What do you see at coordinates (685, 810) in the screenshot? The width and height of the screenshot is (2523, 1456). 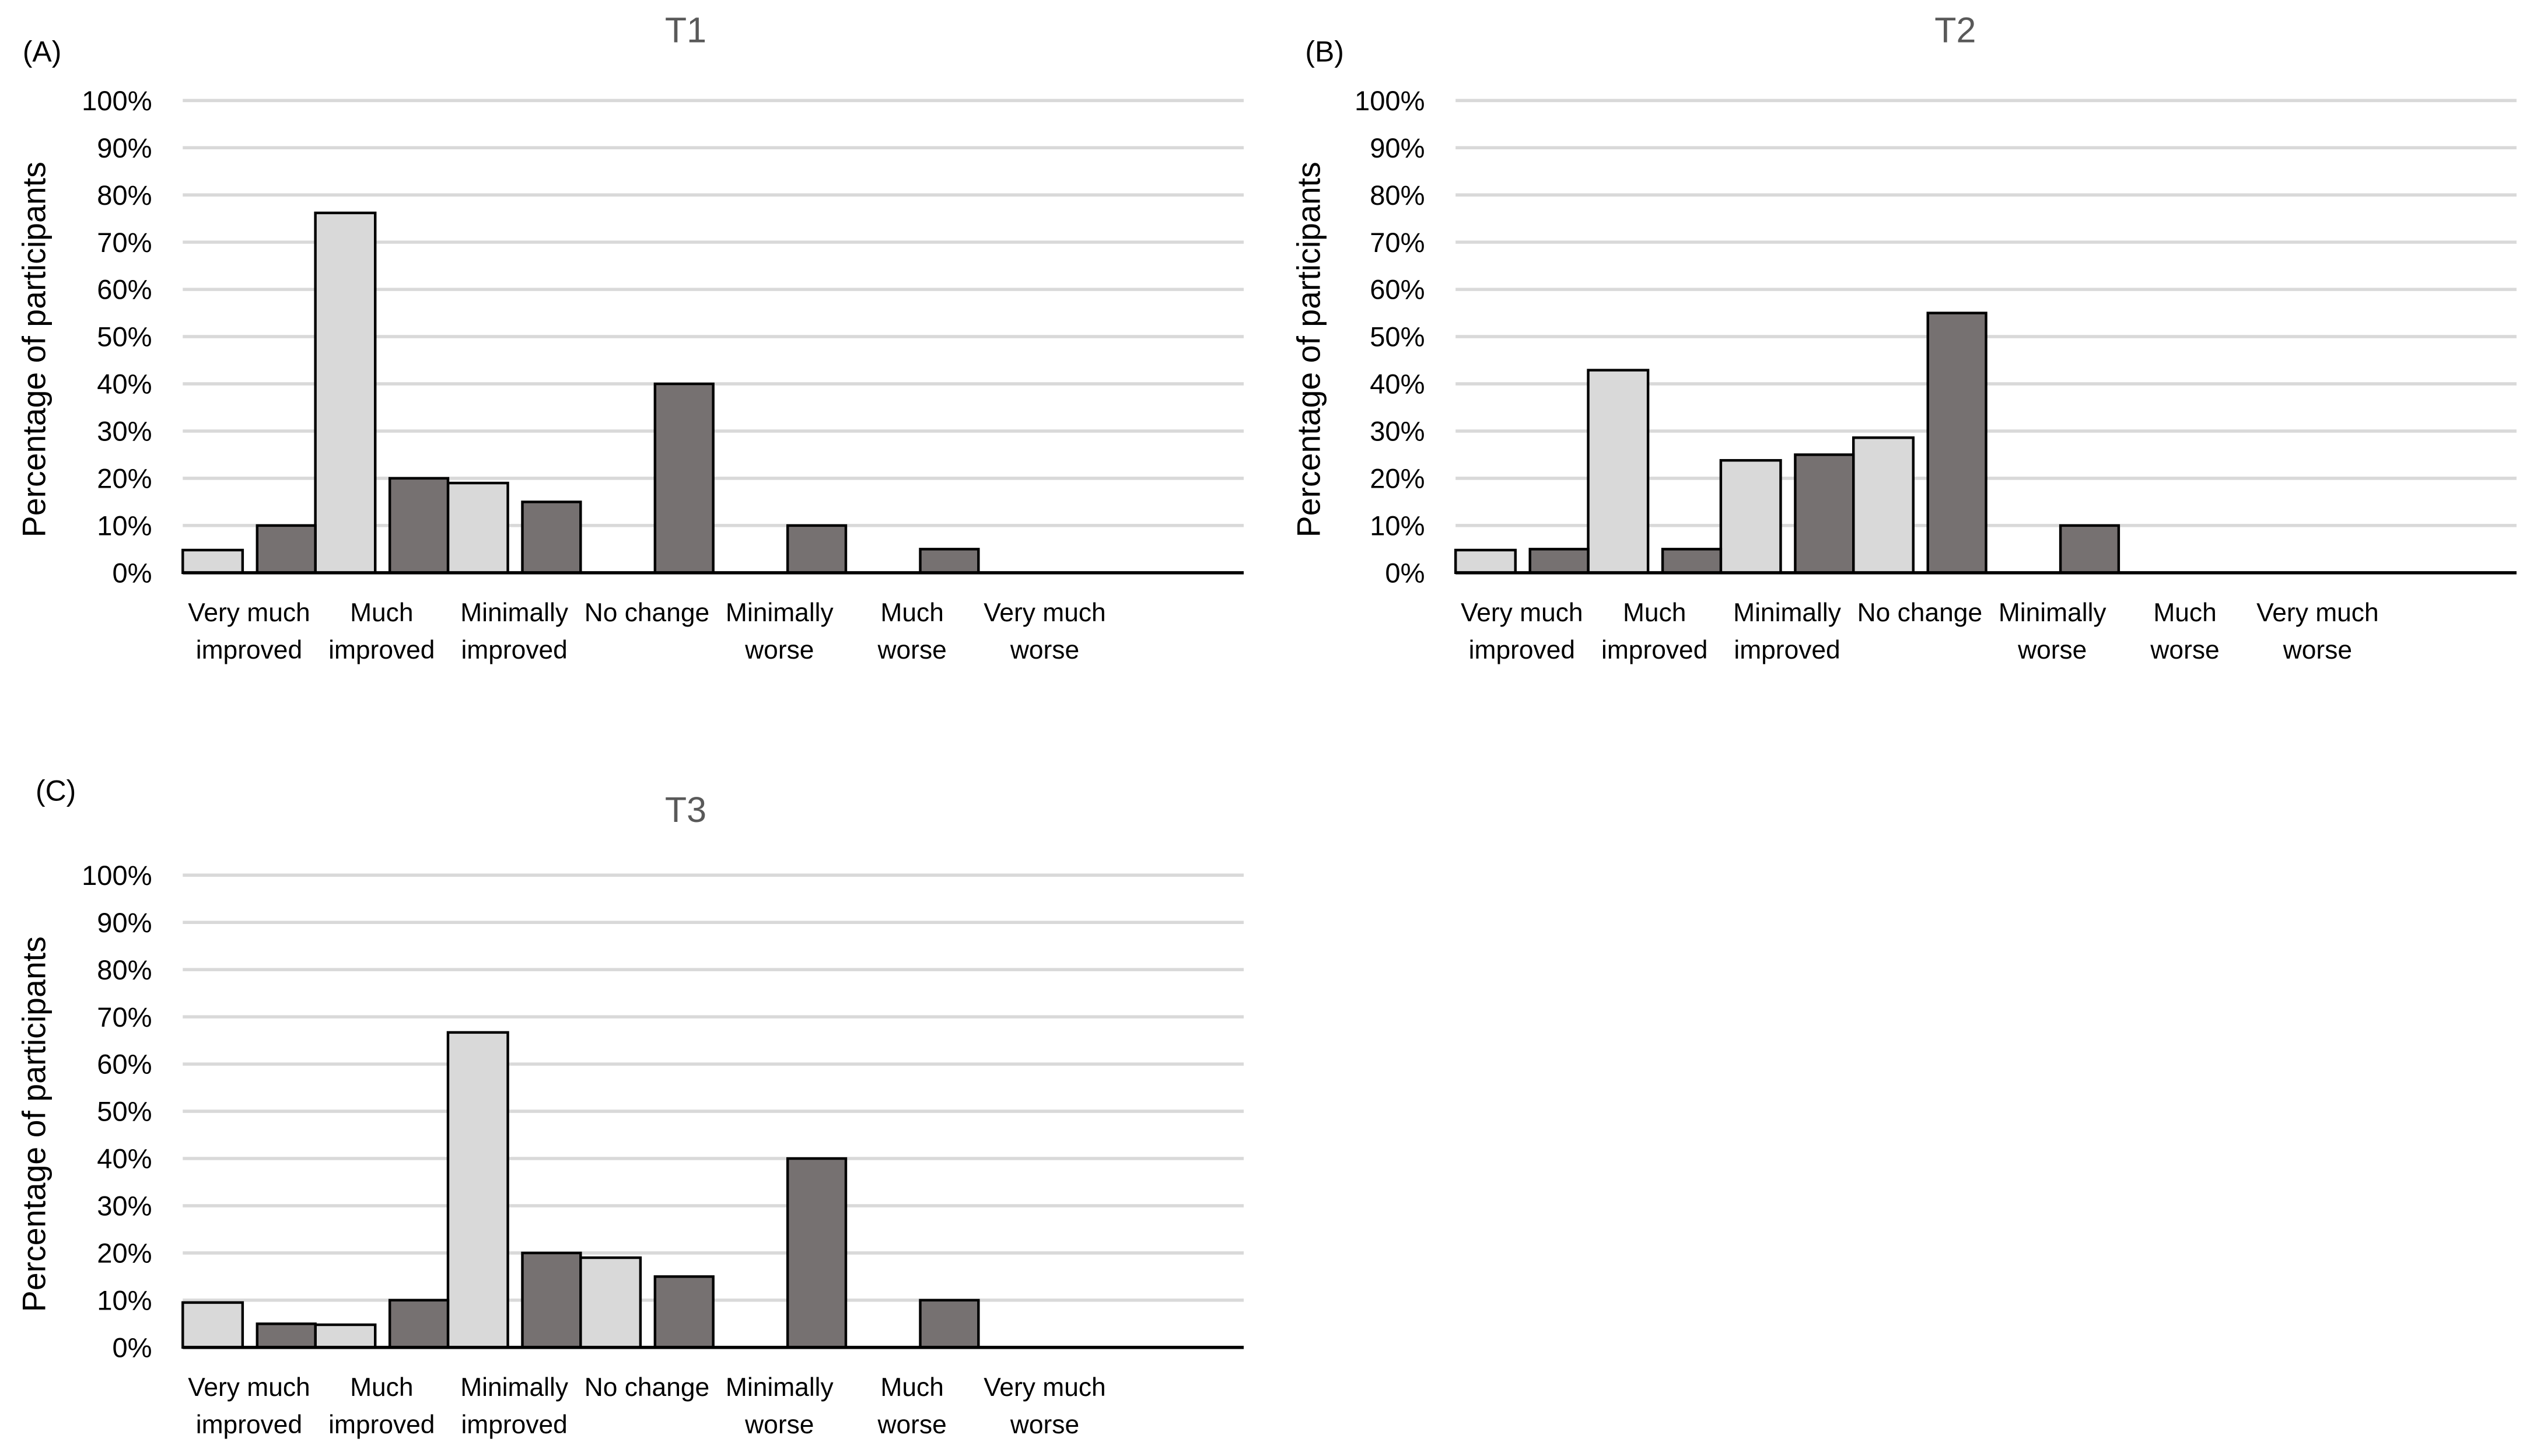 I see `chart-title: T3` at bounding box center [685, 810].